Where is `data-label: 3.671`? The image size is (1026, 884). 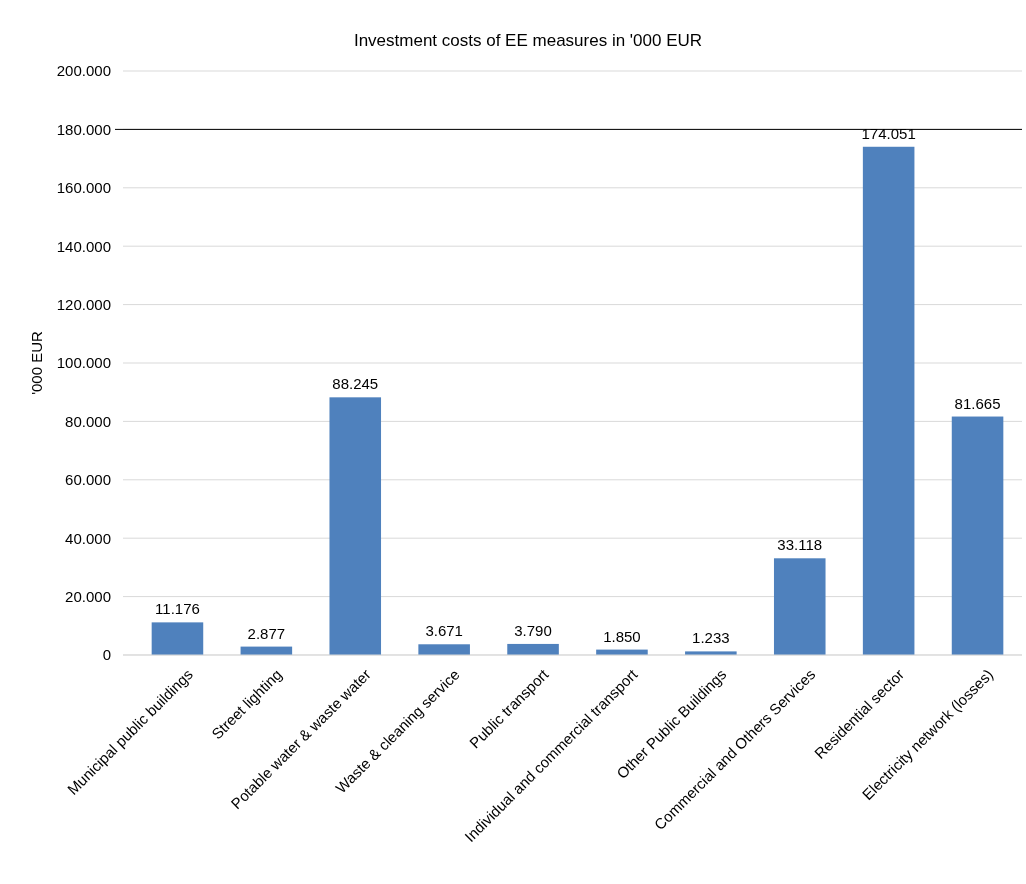
data-label: 3.671 is located at coordinates (444, 631).